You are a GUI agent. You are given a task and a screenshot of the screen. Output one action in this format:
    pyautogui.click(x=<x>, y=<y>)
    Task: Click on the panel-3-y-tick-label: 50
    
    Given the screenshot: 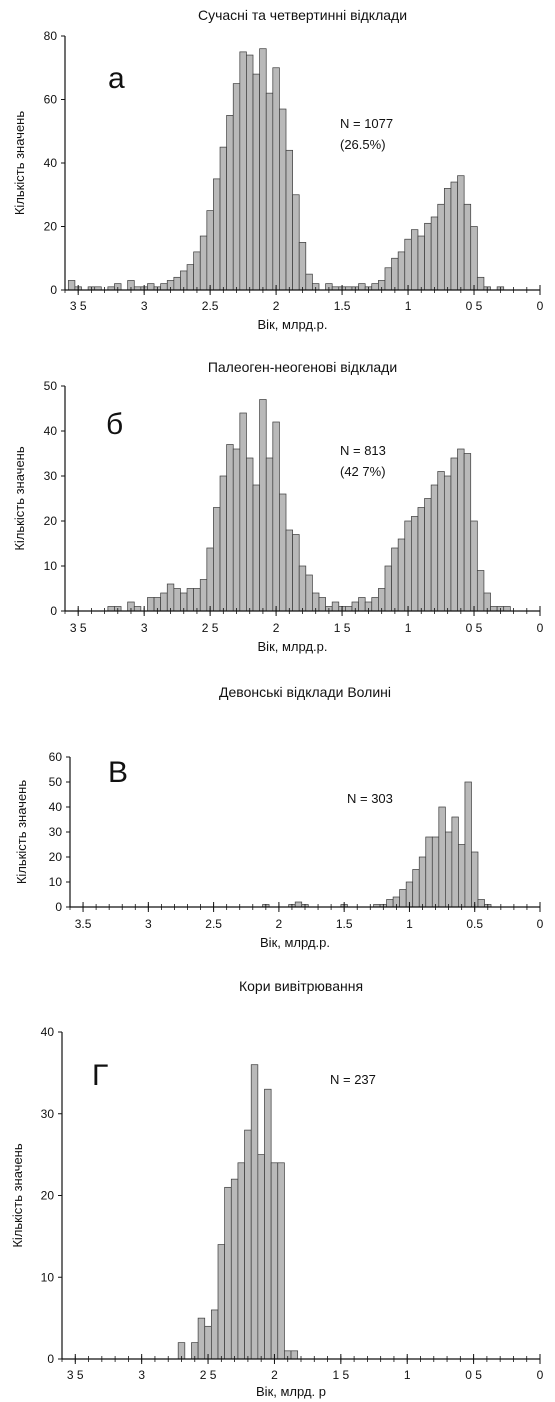 What is the action you would take?
    pyautogui.click(x=56, y=782)
    